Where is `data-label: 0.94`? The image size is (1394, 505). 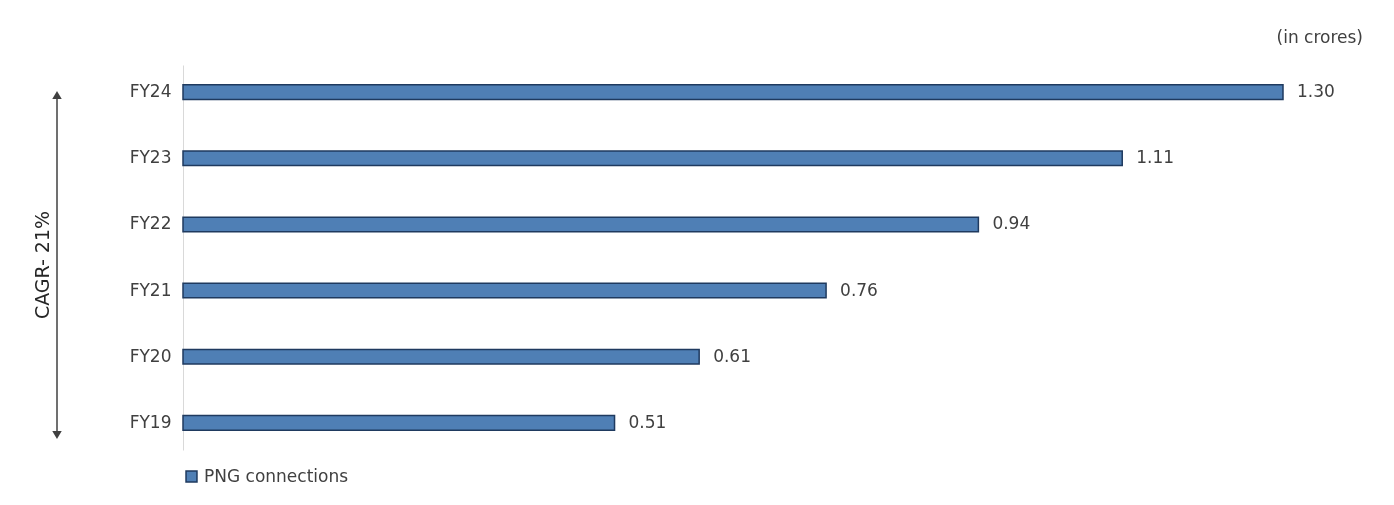
data-label: 0.94 is located at coordinates (1011, 223).